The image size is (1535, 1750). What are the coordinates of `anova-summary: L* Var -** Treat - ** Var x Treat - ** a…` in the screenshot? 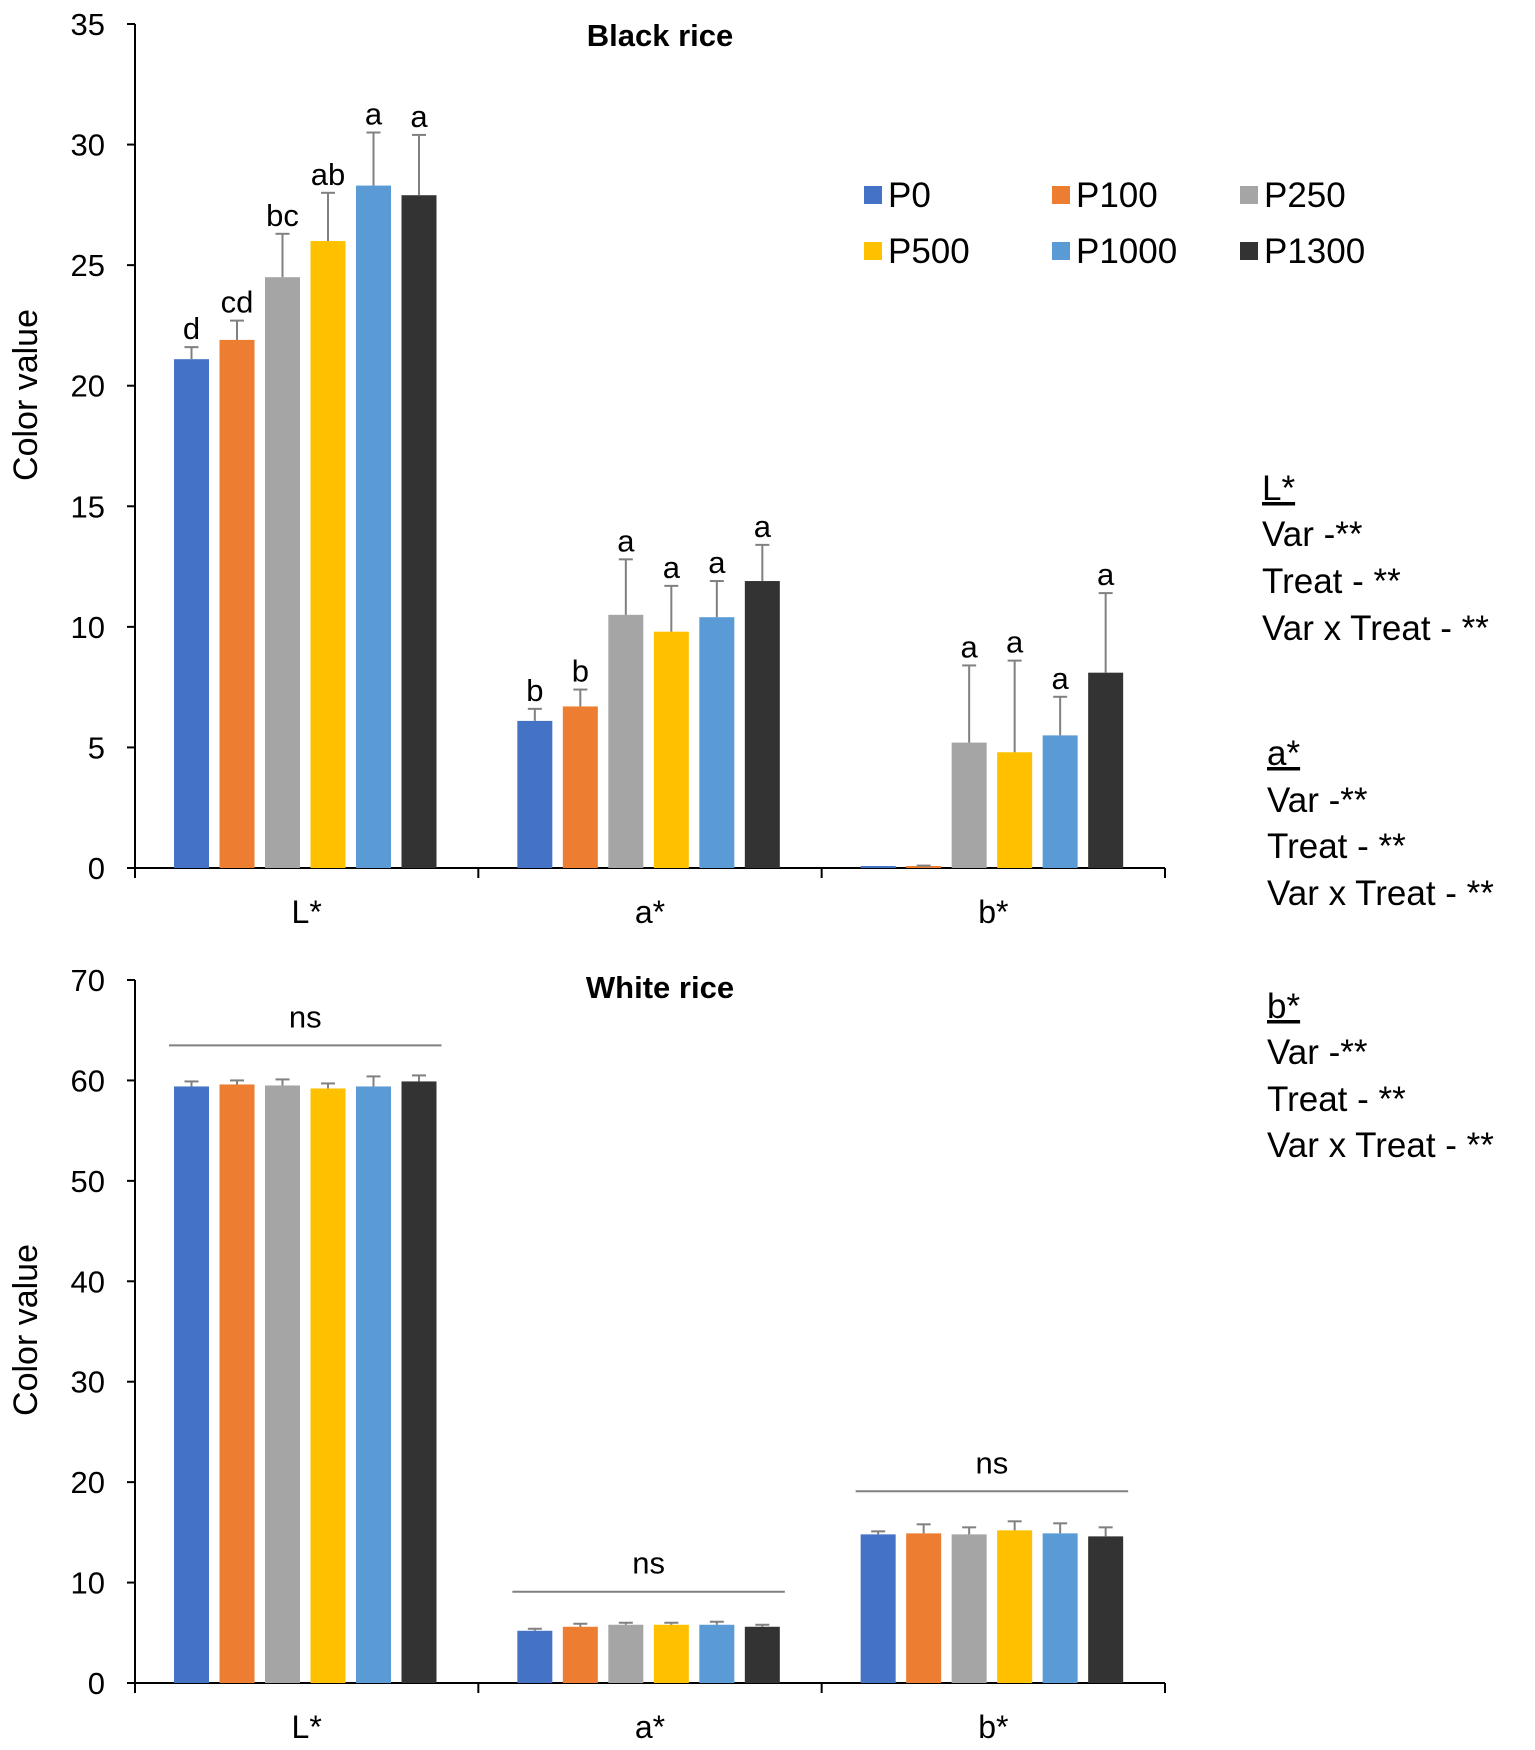 It's located at (1378, 817).